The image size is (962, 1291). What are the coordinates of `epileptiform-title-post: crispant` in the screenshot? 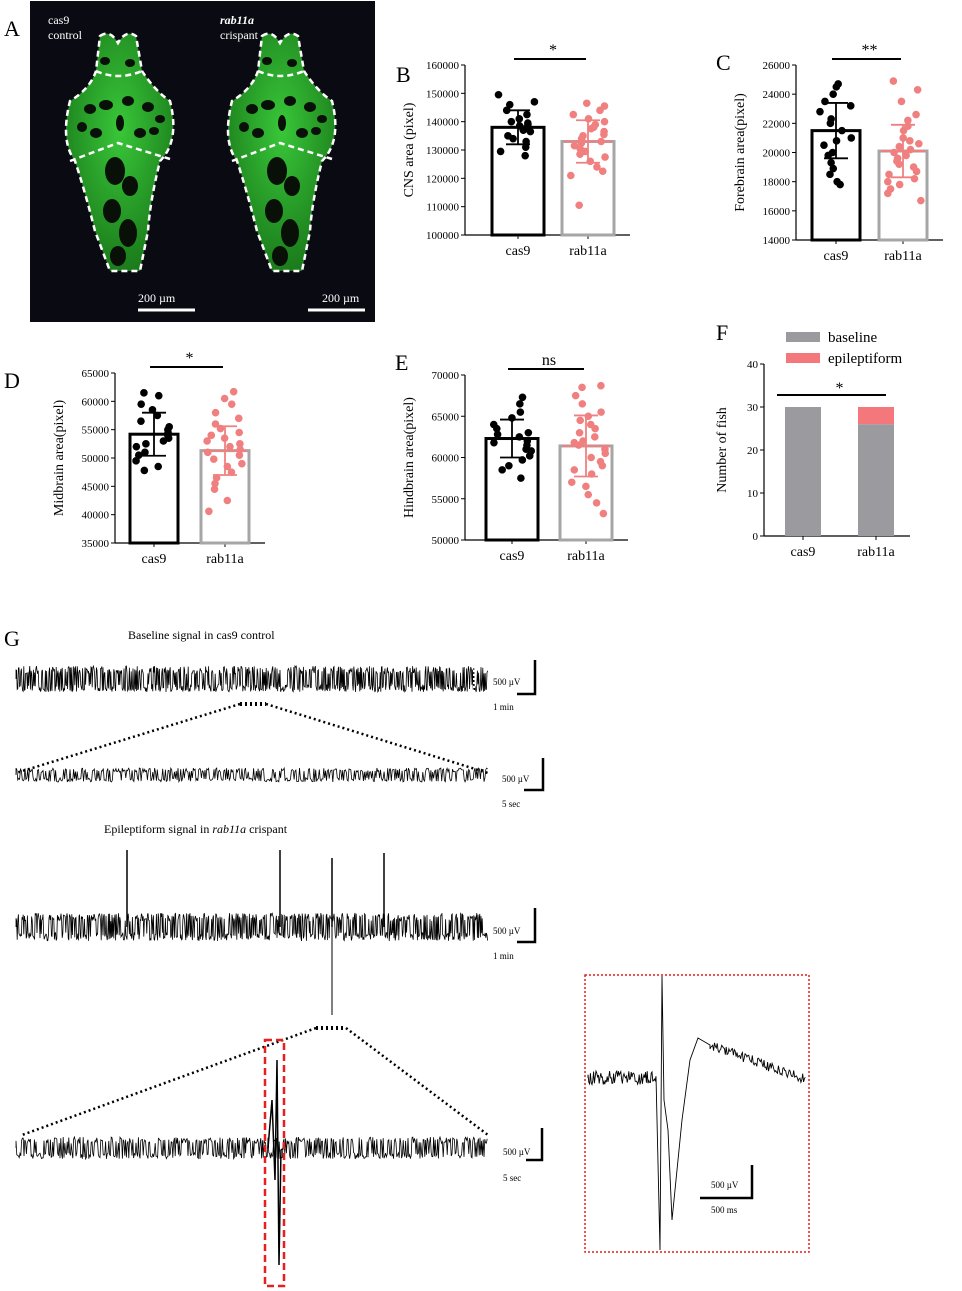 It's located at (267, 829).